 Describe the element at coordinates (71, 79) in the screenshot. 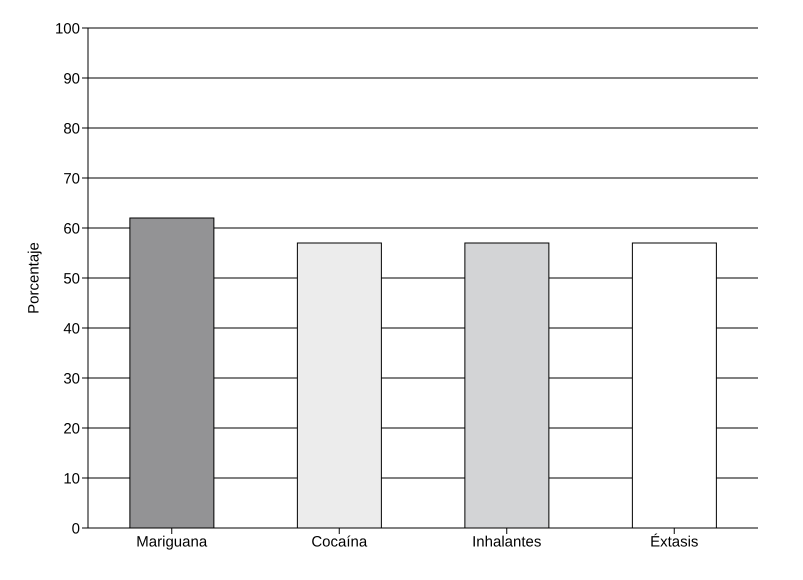

I see `y-tick-label: 90` at that location.